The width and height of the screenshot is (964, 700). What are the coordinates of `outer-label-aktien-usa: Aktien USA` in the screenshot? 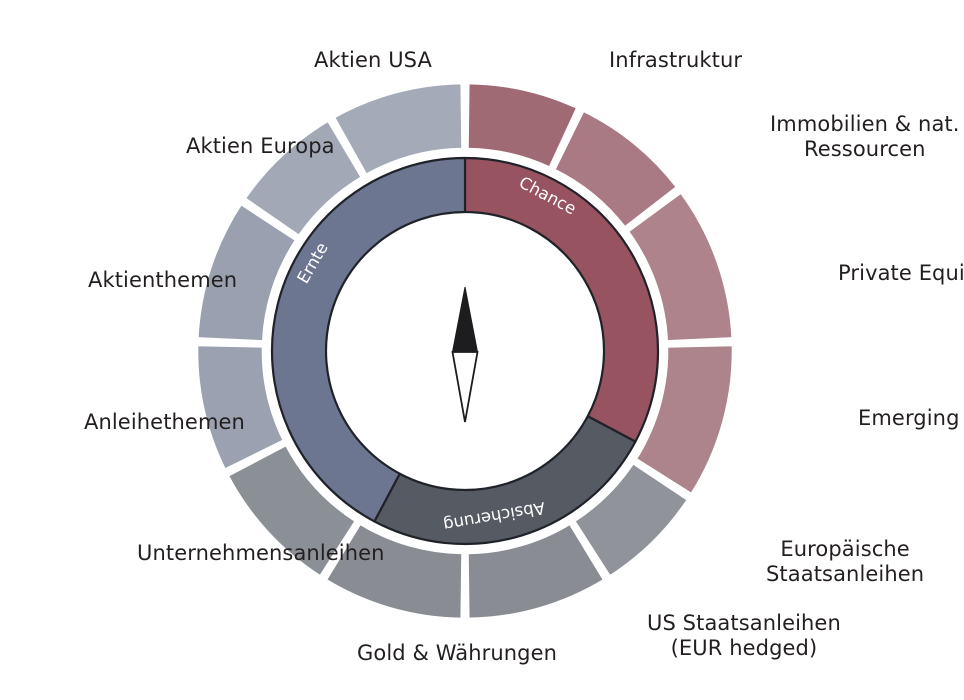 It's located at (373, 60).